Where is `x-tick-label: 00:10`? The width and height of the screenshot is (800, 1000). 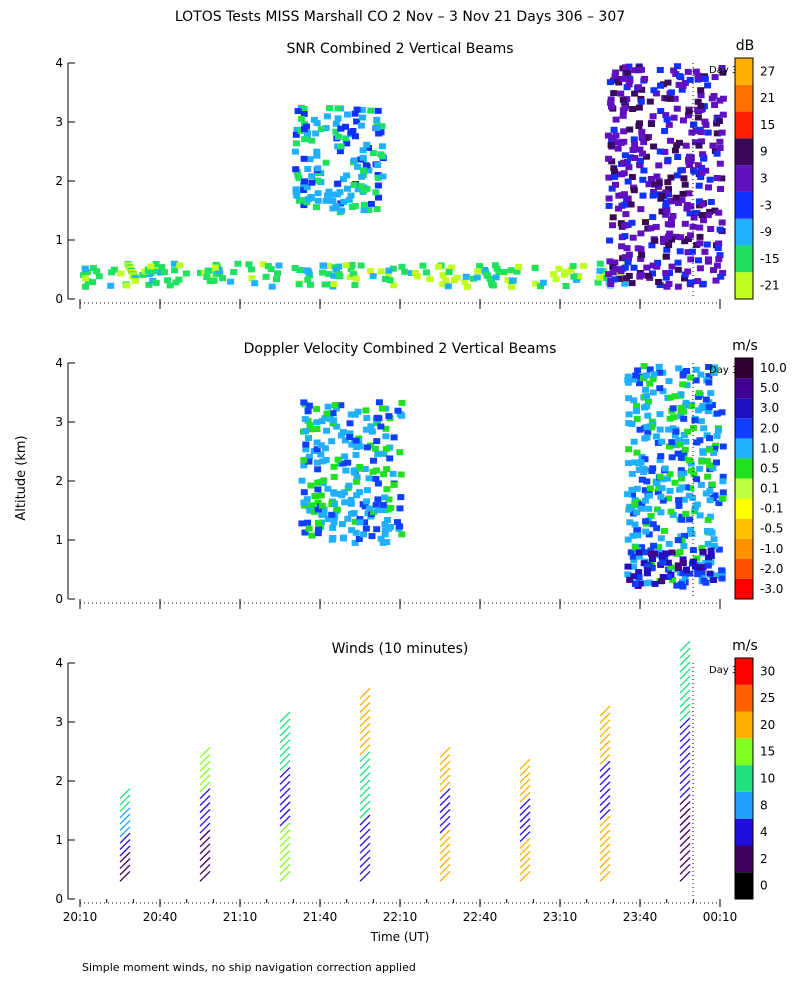 x-tick-label: 00:10 is located at coordinates (720, 917).